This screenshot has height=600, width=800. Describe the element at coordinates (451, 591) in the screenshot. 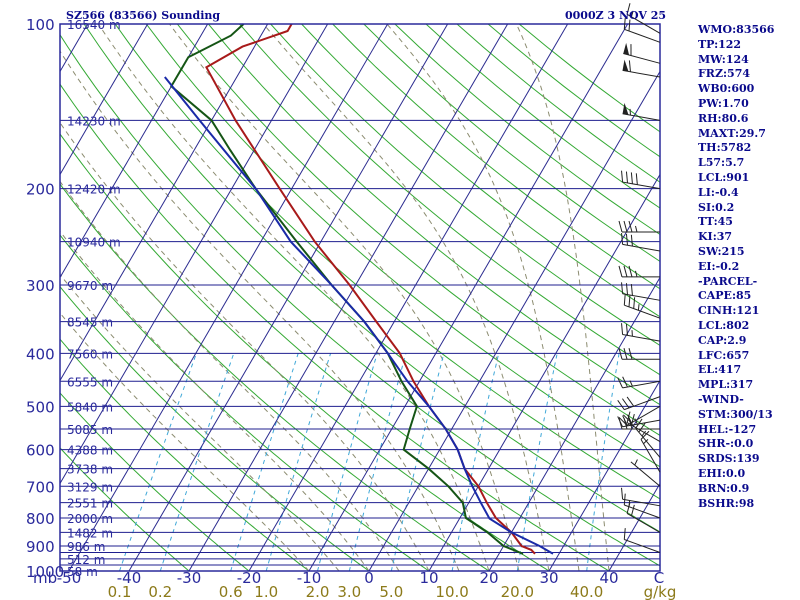

I see `mixing-ratio-label: 10.0` at that location.